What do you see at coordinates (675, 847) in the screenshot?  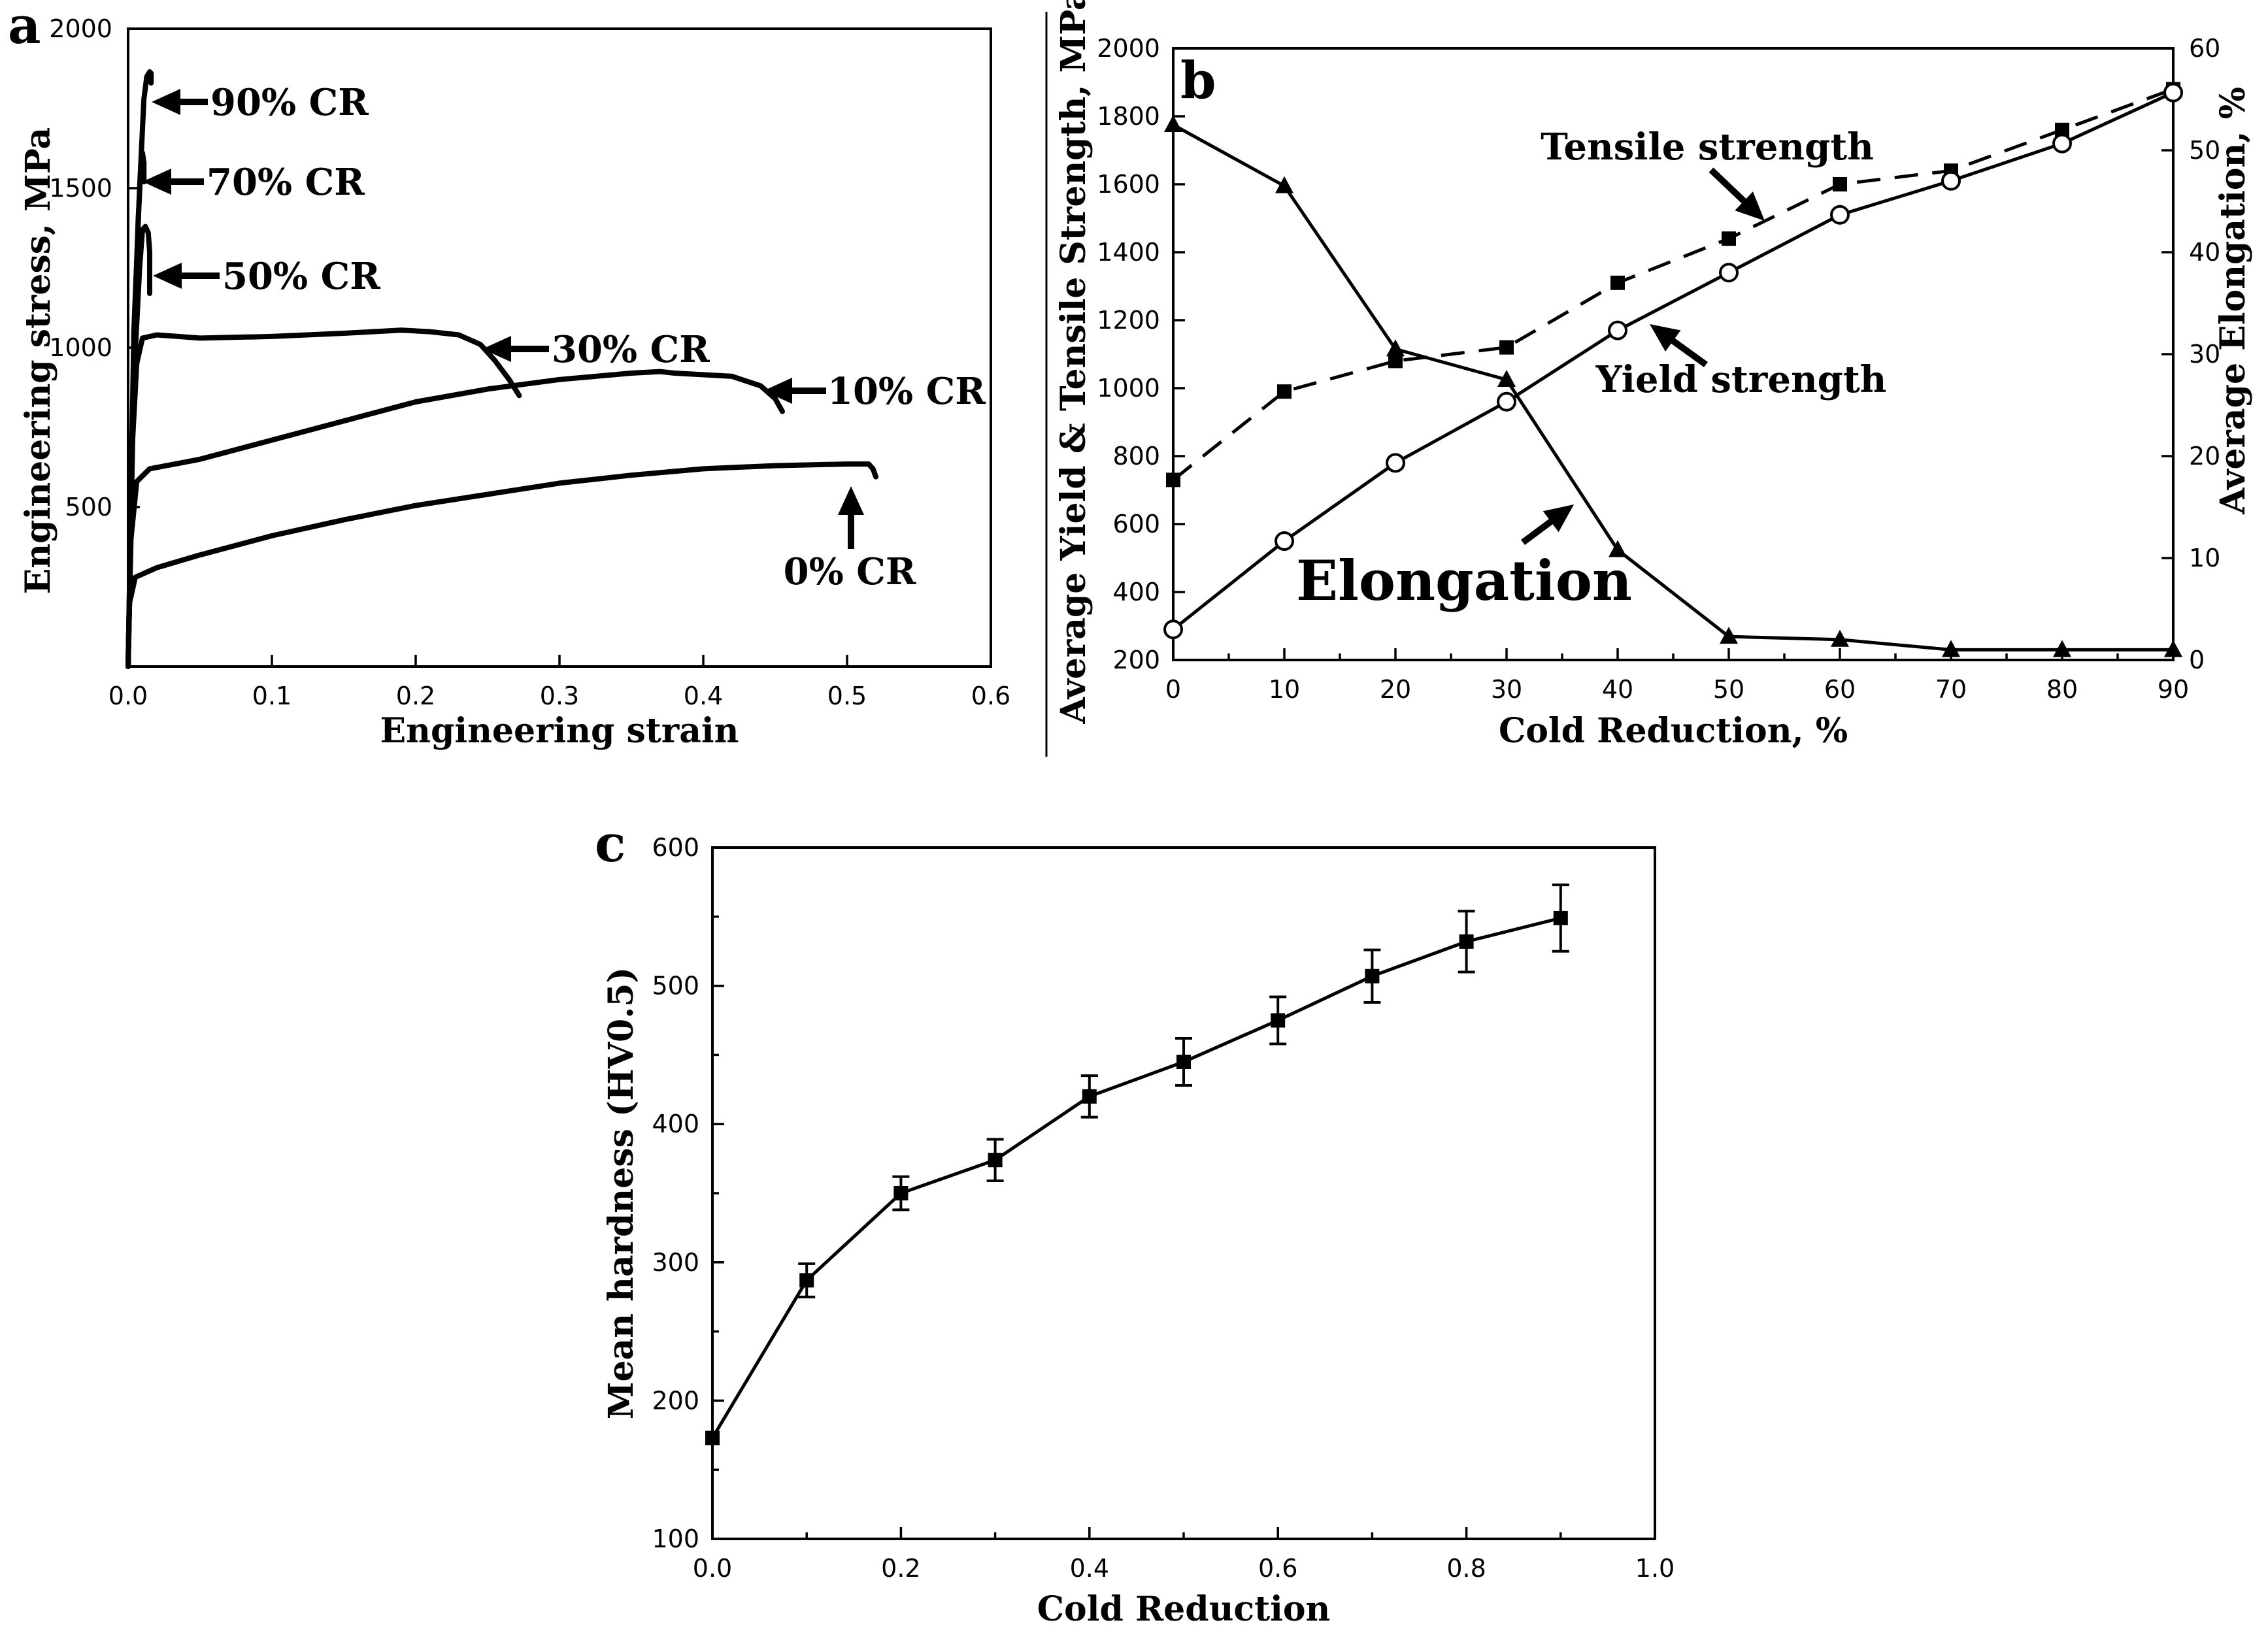 I see `y-tick-label-c: 600` at bounding box center [675, 847].